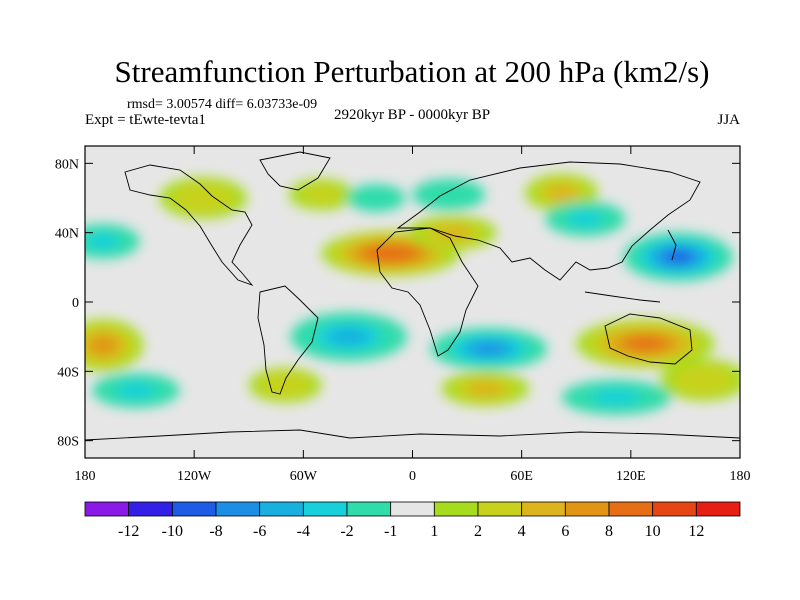 The height and width of the screenshot is (600, 800). What do you see at coordinates (215, 531) in the screenshot?
I see `colorbar-label: -8` at bounding box center [215, 531].